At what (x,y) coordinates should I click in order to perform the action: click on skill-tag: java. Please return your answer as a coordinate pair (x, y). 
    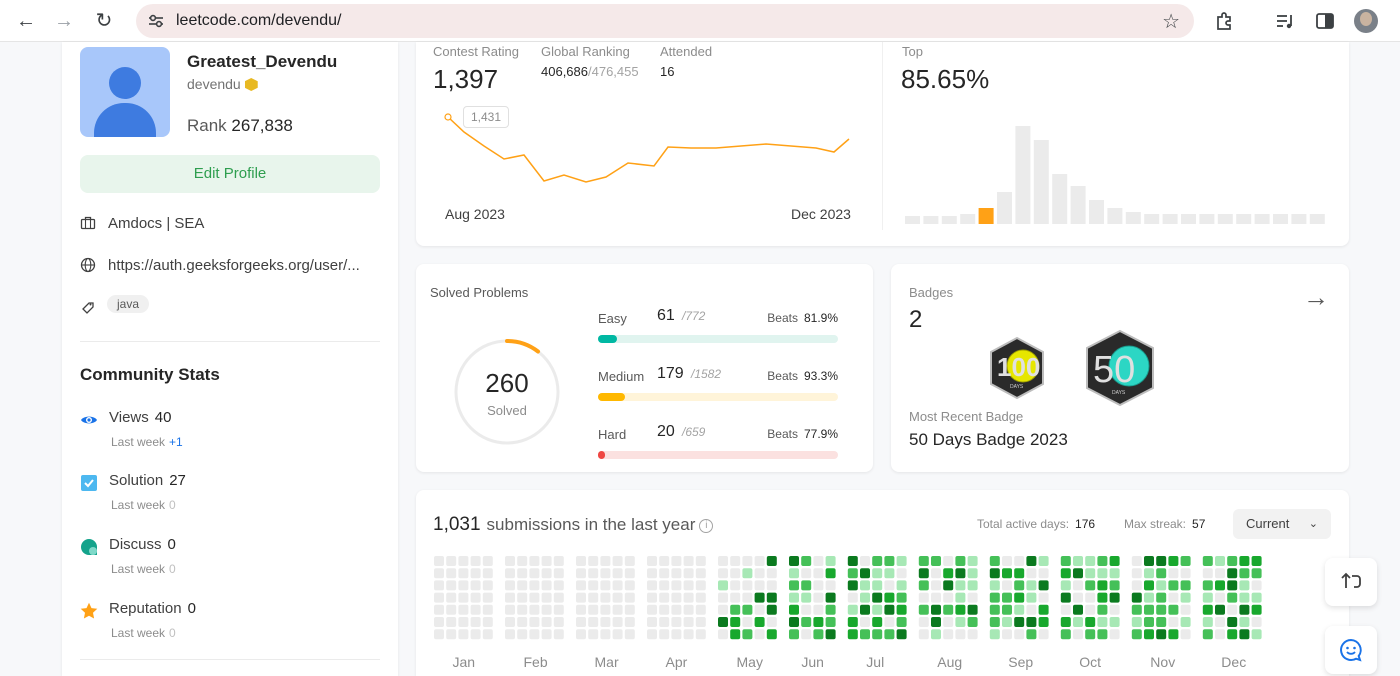
    Looking at the image, I should click on (128, 304).